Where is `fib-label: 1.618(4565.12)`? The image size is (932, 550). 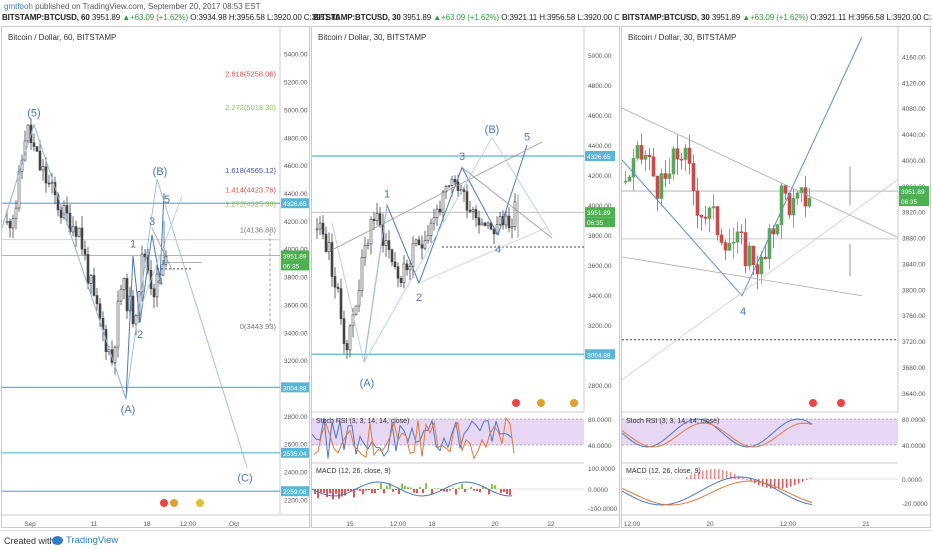 fib-label: 1.618(4565.12) is located at coordinates (250, 170).